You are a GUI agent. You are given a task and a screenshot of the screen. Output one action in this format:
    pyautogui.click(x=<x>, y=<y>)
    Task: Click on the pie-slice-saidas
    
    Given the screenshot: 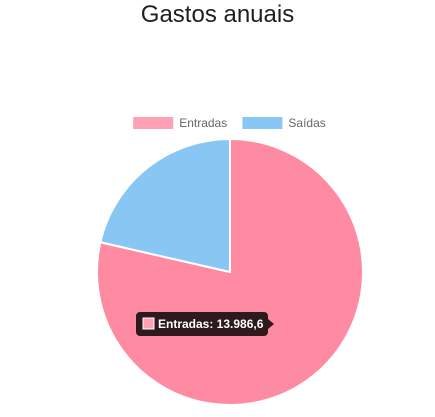 What is the action you would take?
    pyautogui.click(x=165, y=205)
    